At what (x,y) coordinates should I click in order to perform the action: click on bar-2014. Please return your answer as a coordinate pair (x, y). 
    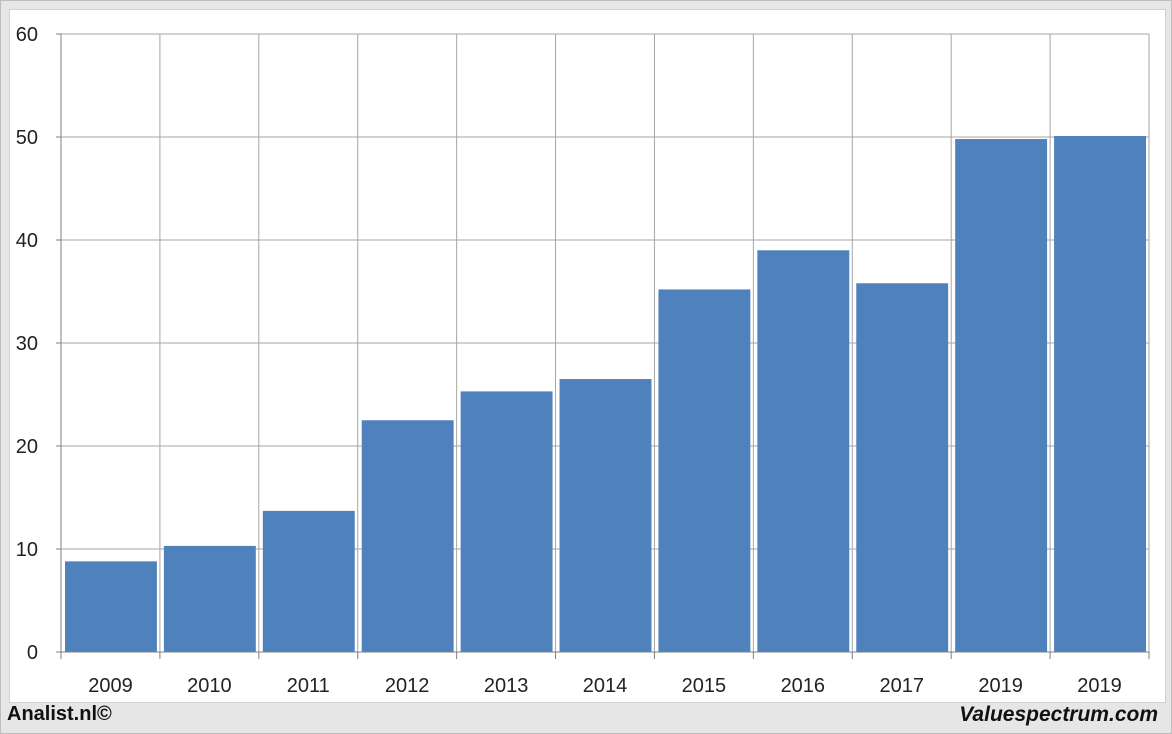
    Looking at the image, I should click on (605, 515).